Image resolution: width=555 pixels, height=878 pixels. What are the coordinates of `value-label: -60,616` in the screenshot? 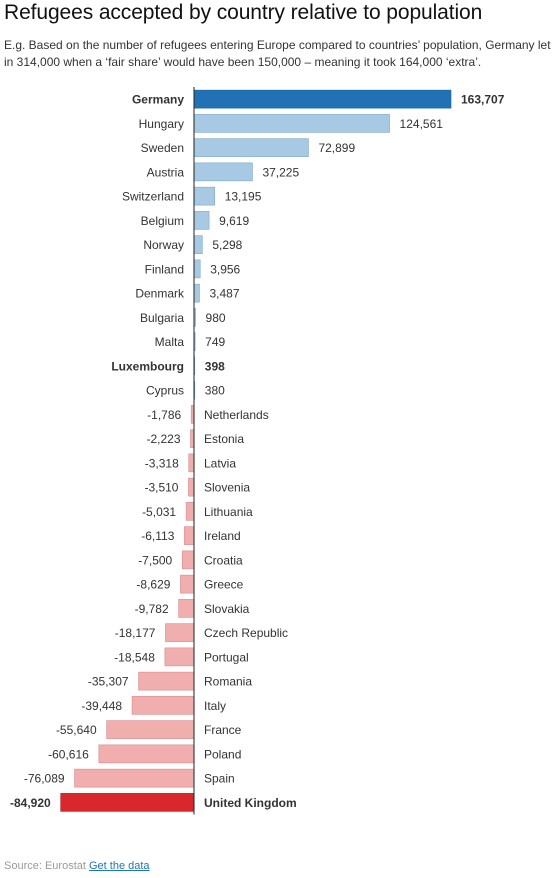 It's located at (68, 754).